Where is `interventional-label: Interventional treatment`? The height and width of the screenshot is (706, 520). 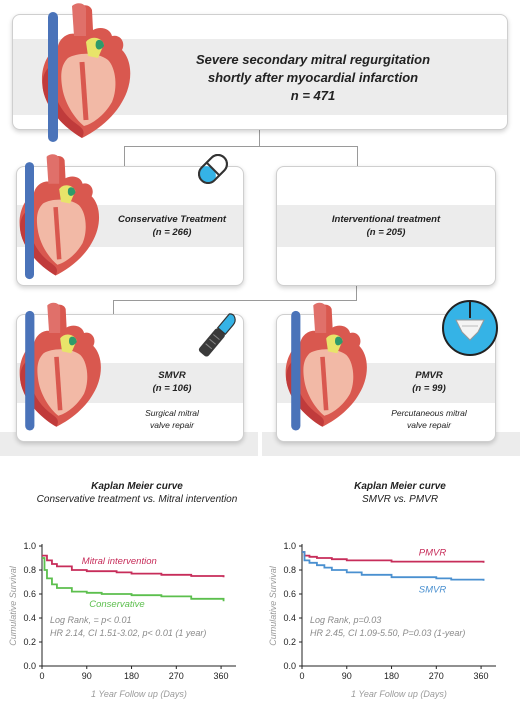 interventional-label: Interventional treatment is located at coordinates (386, 219).